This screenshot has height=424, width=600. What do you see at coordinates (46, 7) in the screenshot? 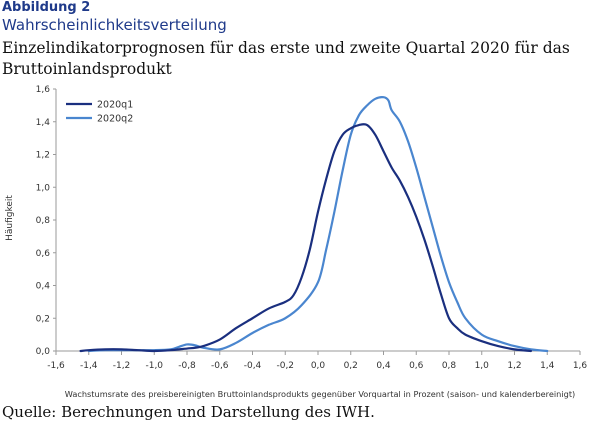
I see `figure-label: Abbildung 2` at bounding box center [46, 7].